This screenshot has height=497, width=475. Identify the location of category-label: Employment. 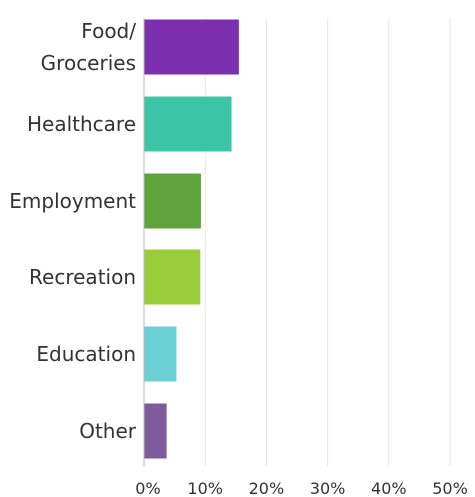
(72, 201).